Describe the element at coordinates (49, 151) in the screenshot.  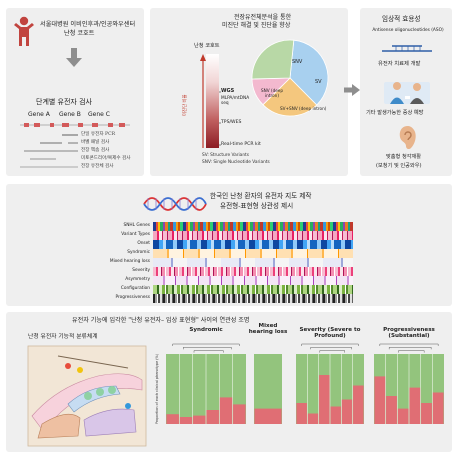
I see `test-step-lines` at that location.